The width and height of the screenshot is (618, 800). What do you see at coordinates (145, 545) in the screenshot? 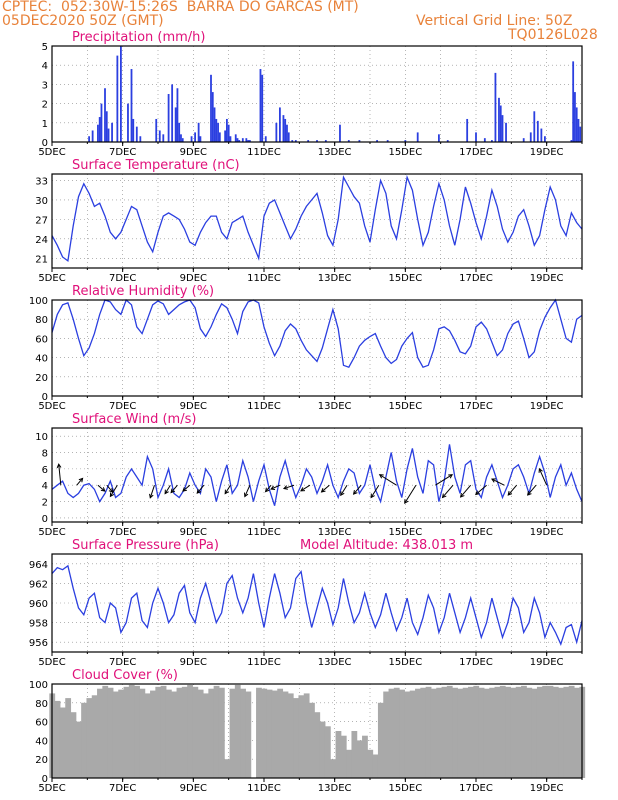
I see `pres-title: Surface Pressure (hPa)` at bounding box center [145, 545].